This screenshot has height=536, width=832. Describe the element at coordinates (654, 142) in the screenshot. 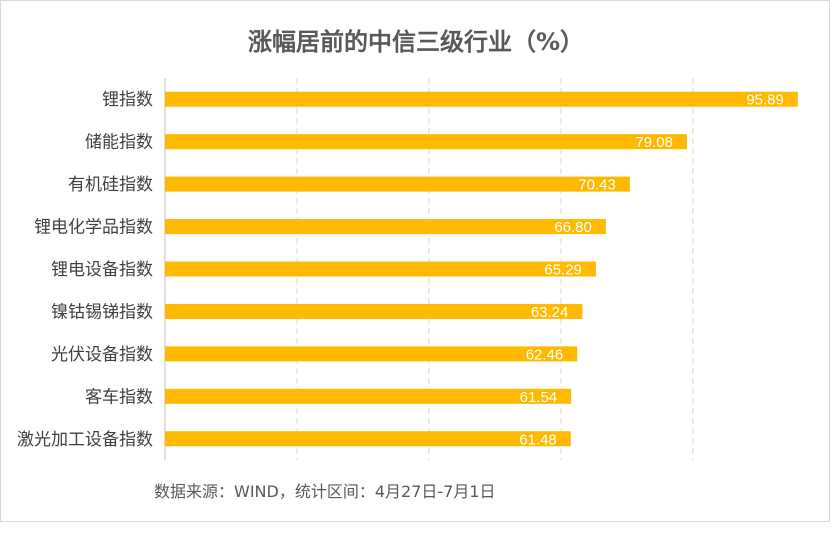

I see `data-label: 79.08` at that location.